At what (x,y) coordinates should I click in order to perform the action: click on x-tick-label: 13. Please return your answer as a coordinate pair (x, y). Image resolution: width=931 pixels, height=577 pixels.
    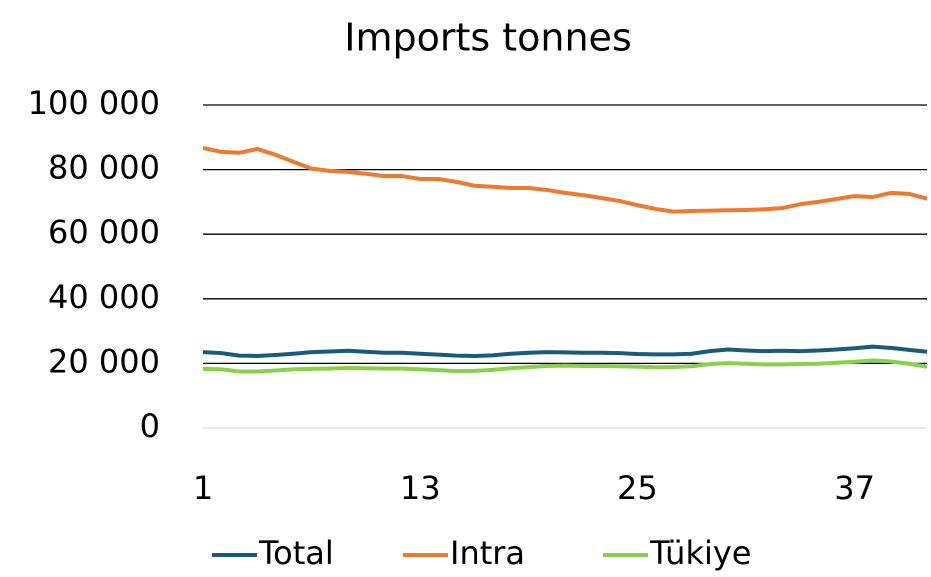
    Looking at the image, I should click on (420, 488).